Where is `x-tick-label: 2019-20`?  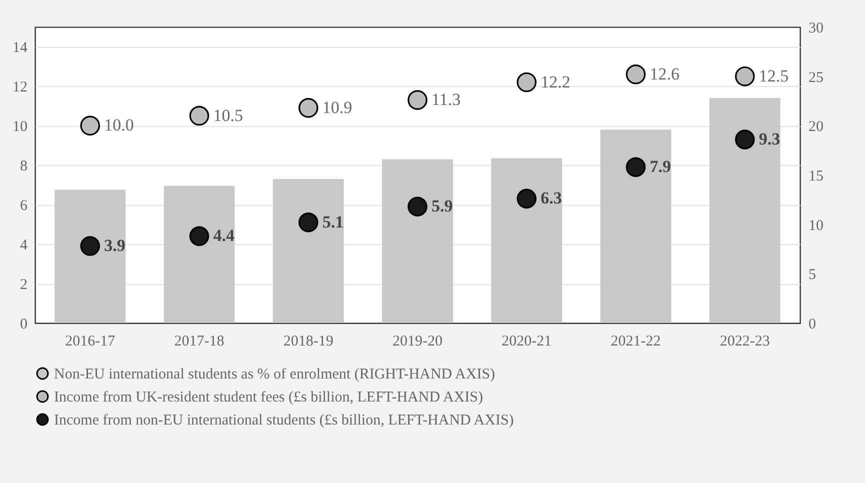
x-tick-label: 2019-20 is located at coordinates (417, 342).